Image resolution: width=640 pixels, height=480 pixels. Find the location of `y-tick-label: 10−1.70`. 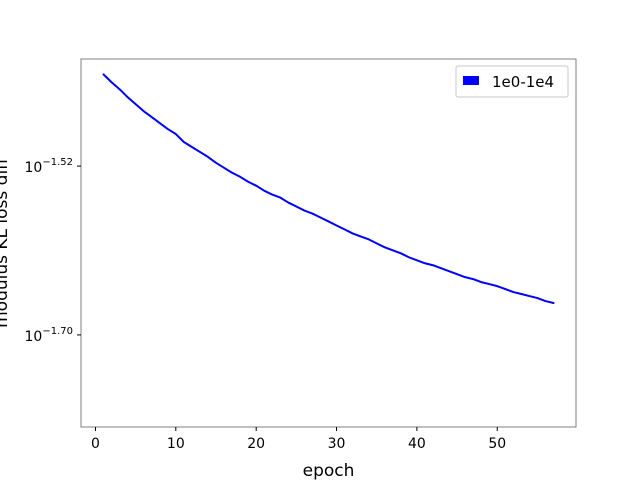

y-tick-label: 10−1.70 is located at coordinates (49, 335).